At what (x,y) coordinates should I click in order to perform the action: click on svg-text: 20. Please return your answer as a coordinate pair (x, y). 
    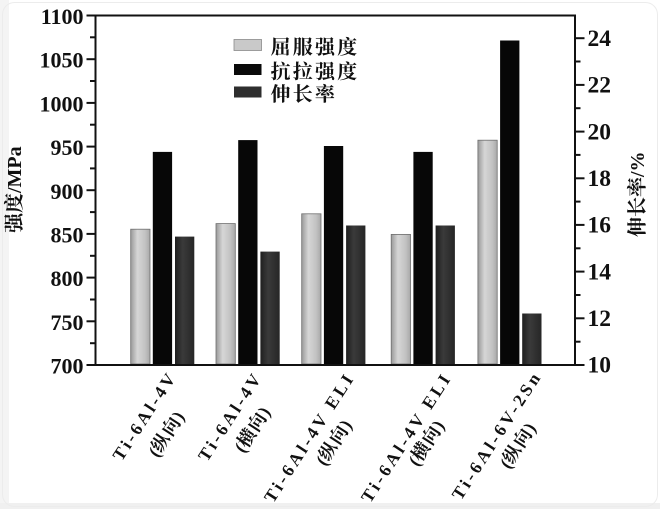
    Looking at the image, I should click on (600, 132).